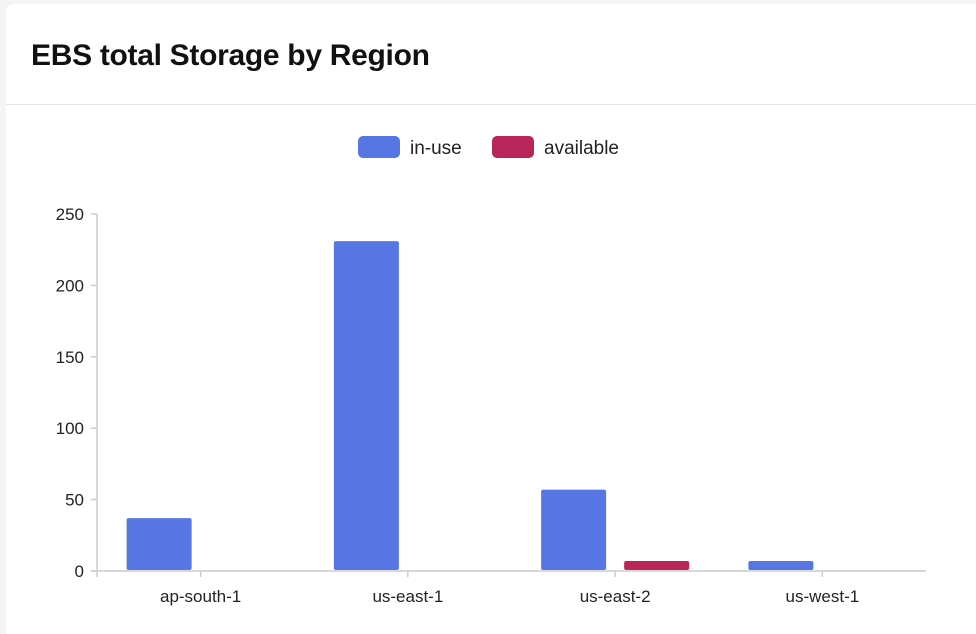  I want to click on x-tick-label: us-east-2, so click(615, 596).